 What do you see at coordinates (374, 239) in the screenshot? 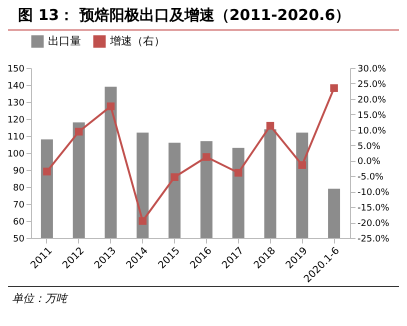
I see `y2-tick-label: -25.0%` at bounding box center [374, 239].